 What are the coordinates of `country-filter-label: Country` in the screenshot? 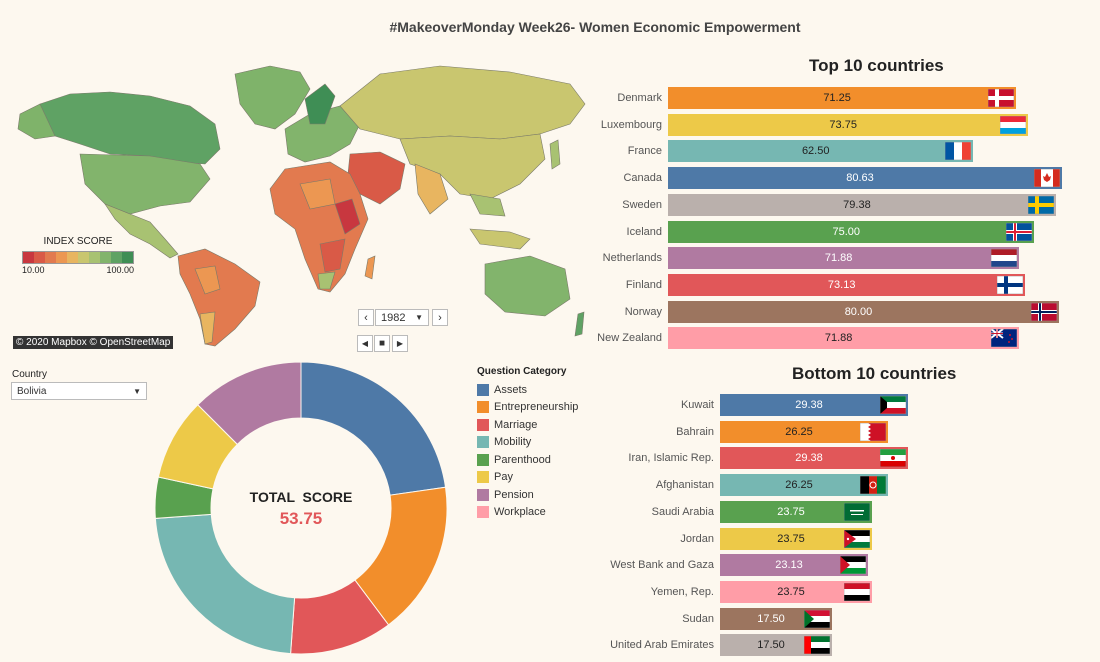 It's located at (30, 374).